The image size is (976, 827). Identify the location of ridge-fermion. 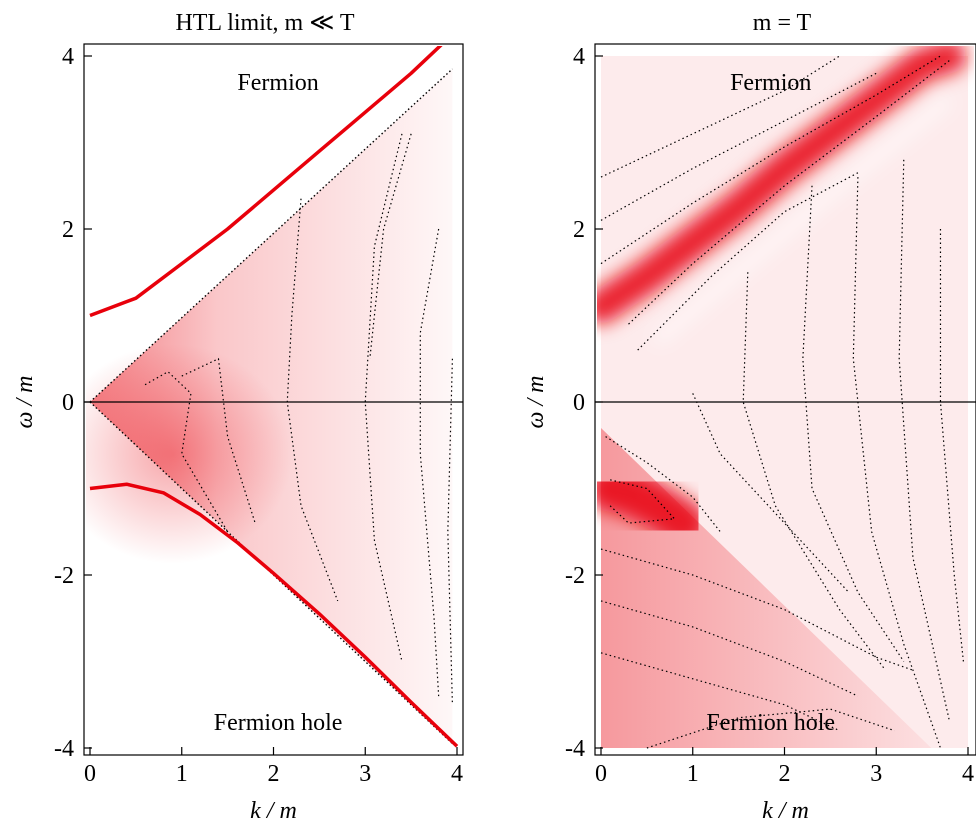
(782, 185).